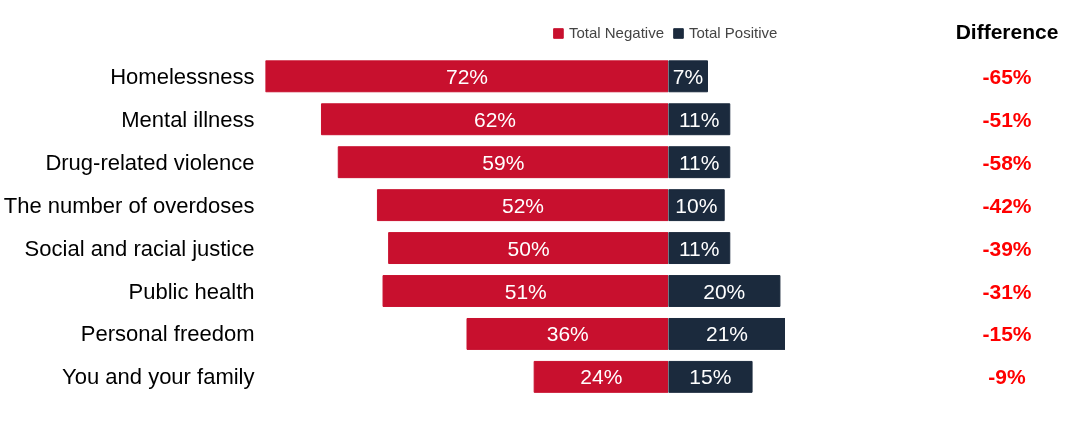  I want to click on legend-label: Total Positive, so click(733, 32).